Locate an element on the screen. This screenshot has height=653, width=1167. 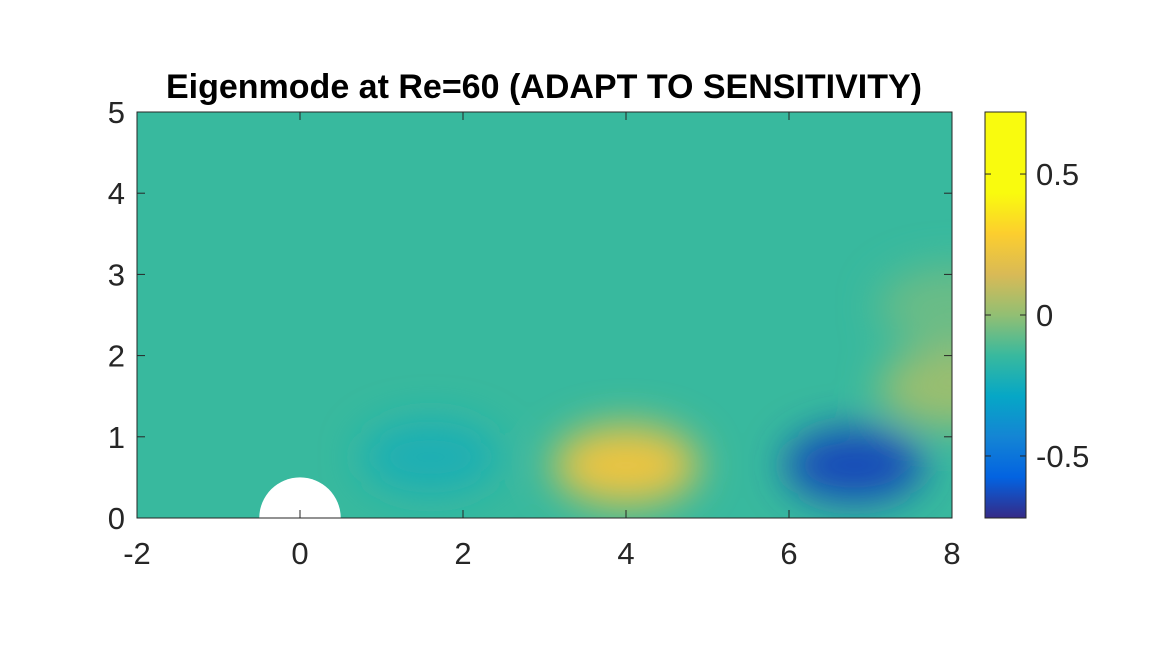
colorbar-tick-label: 0.5 is located at coordinates (1057, 174).